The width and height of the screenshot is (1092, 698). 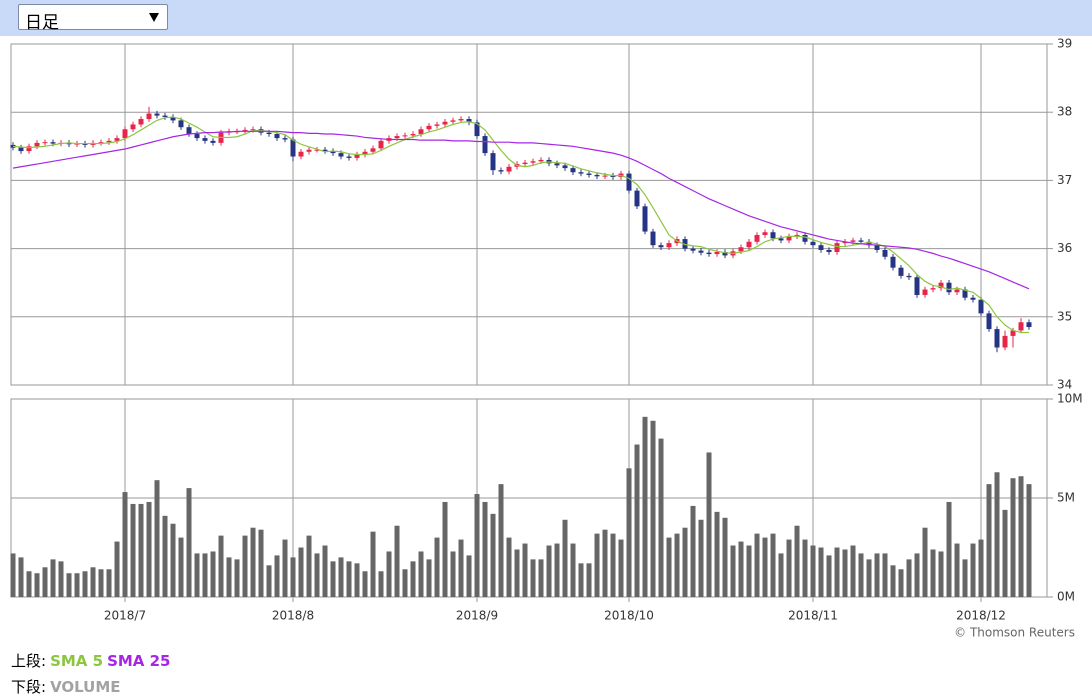 I want to click on y-tick-label: 5M, so click(x=1066, y=498).